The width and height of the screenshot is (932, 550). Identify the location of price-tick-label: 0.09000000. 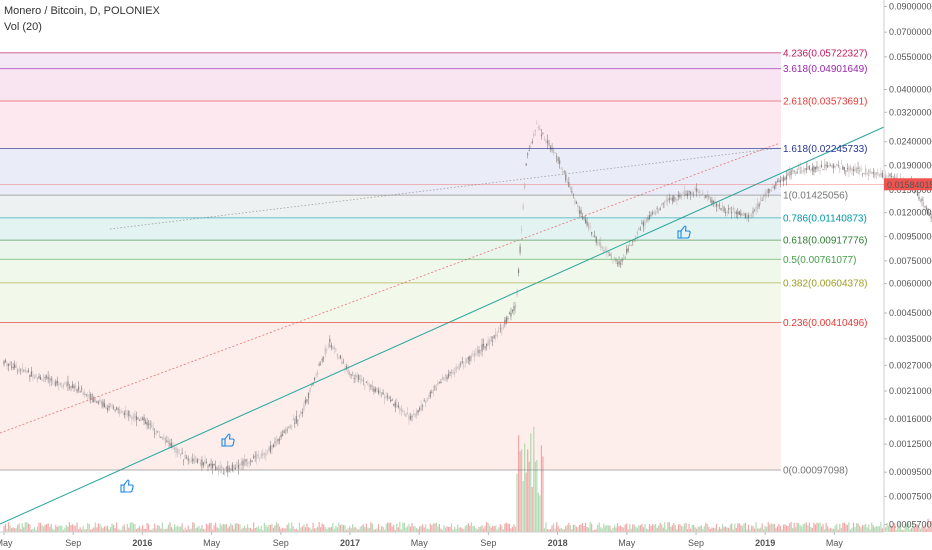
(910, 6).